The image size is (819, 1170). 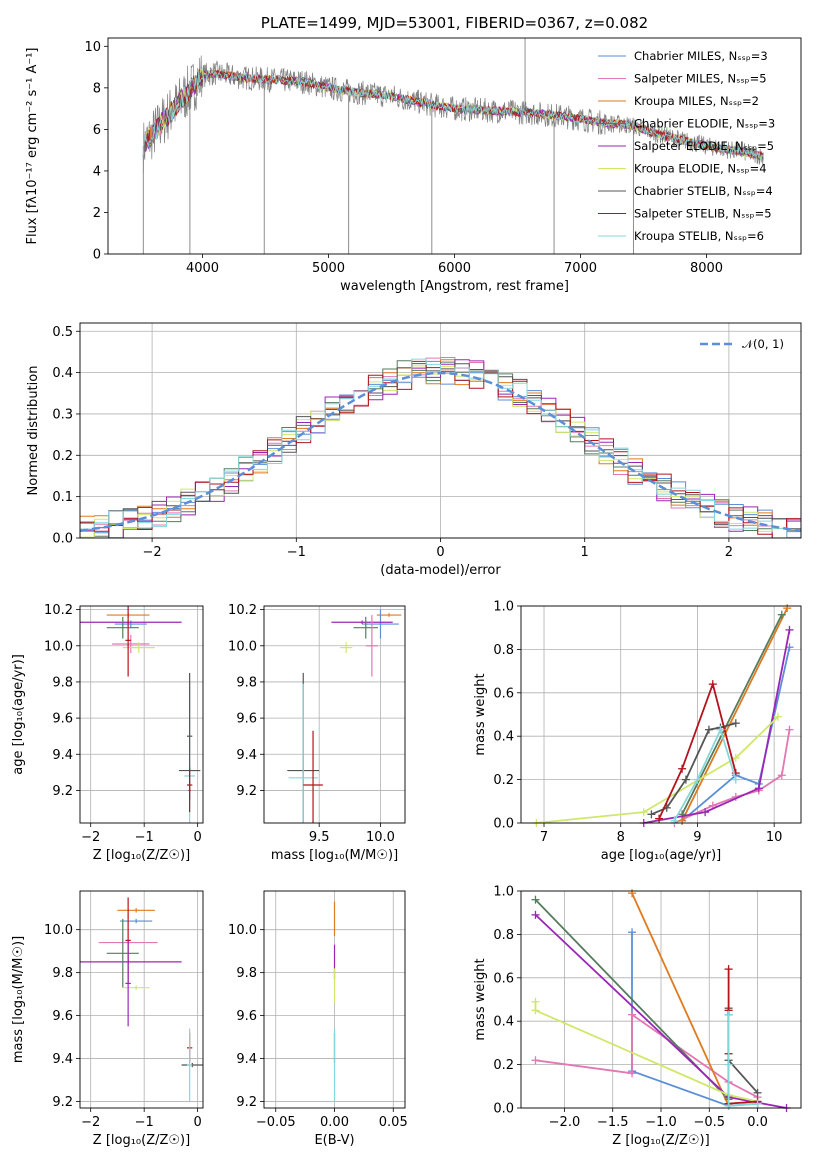 I want to click on x-tick-label: 5000, so click(x=328, y=268).